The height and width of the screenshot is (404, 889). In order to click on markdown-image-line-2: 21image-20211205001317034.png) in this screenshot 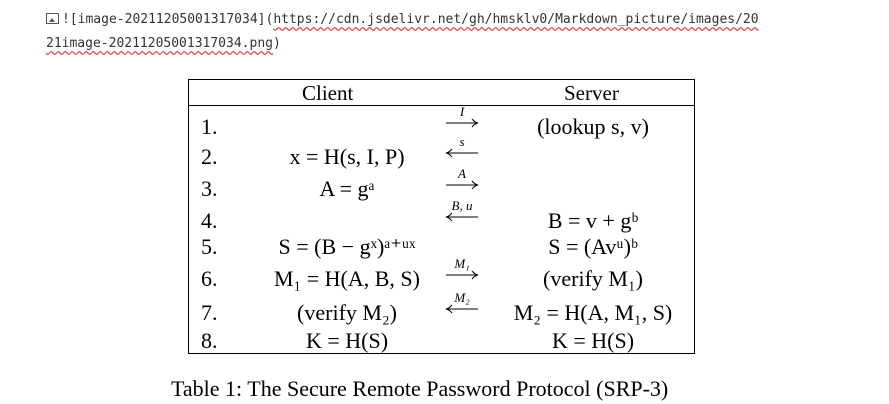, I will do `click(163, 43)`.